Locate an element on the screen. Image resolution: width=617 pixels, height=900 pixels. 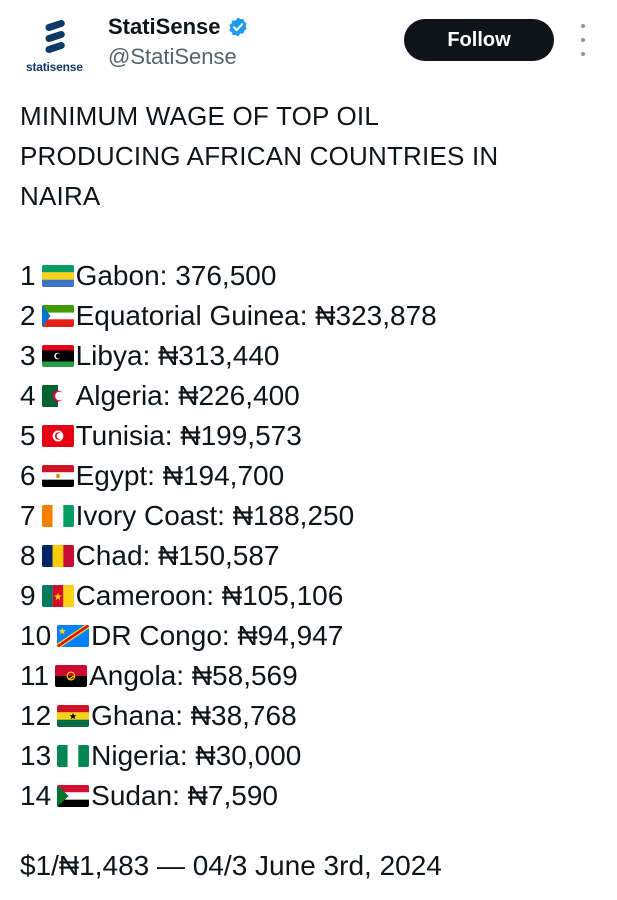
logo-text: statisense is located at coordinates (54, 67).